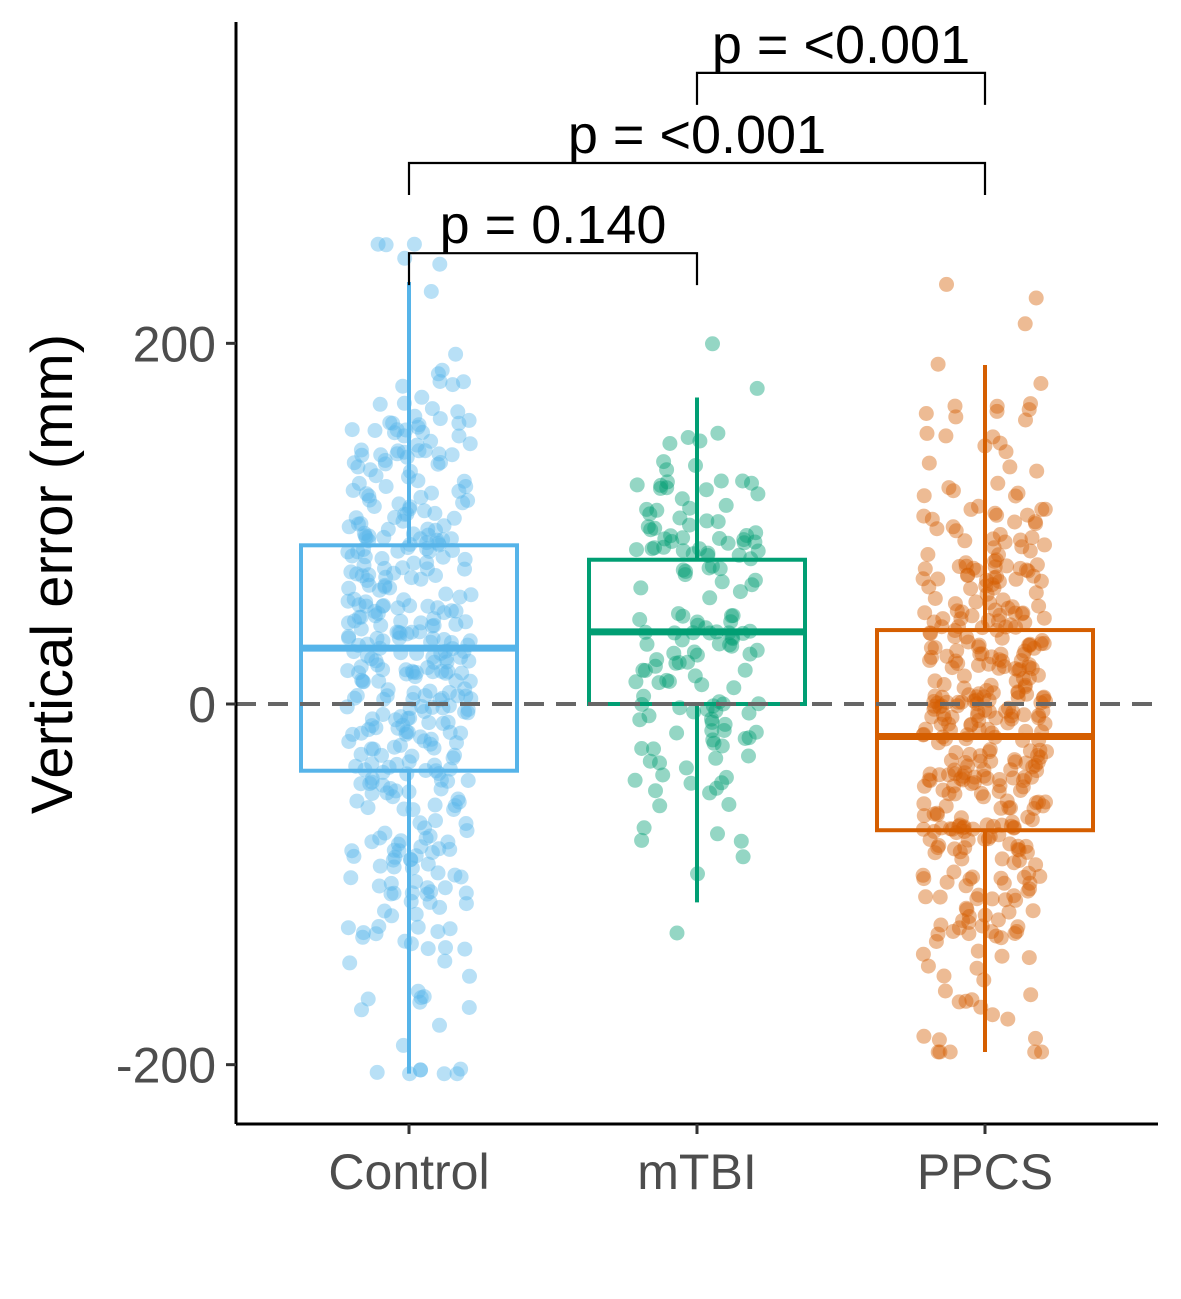 The image size is (1181, 1299). What do you see at coordinates (52, 574) in the screenshot?
I see `y-axis-title: Vertical error (mm)` at bounding box center [52, 574].